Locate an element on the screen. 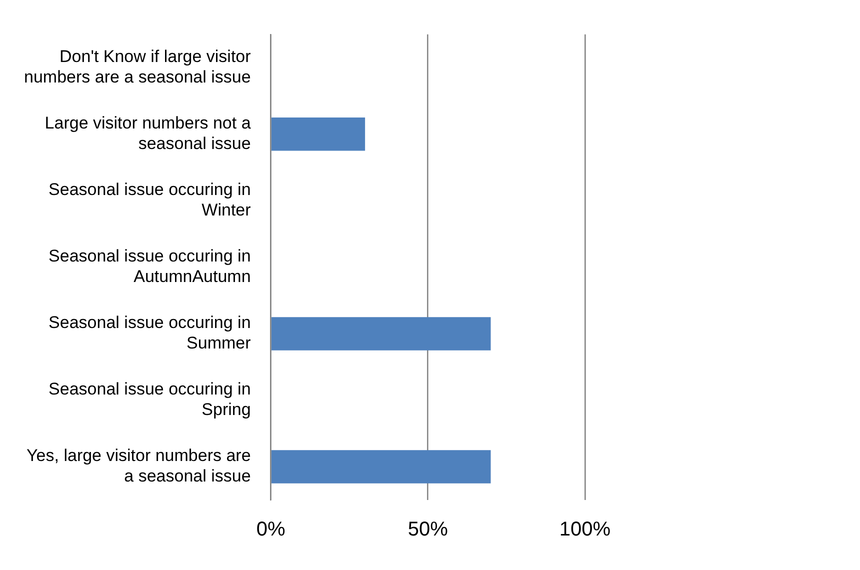 This screenshot has height=570, width=860. x-tick-label: 50% is located at coordinates (428, 529).